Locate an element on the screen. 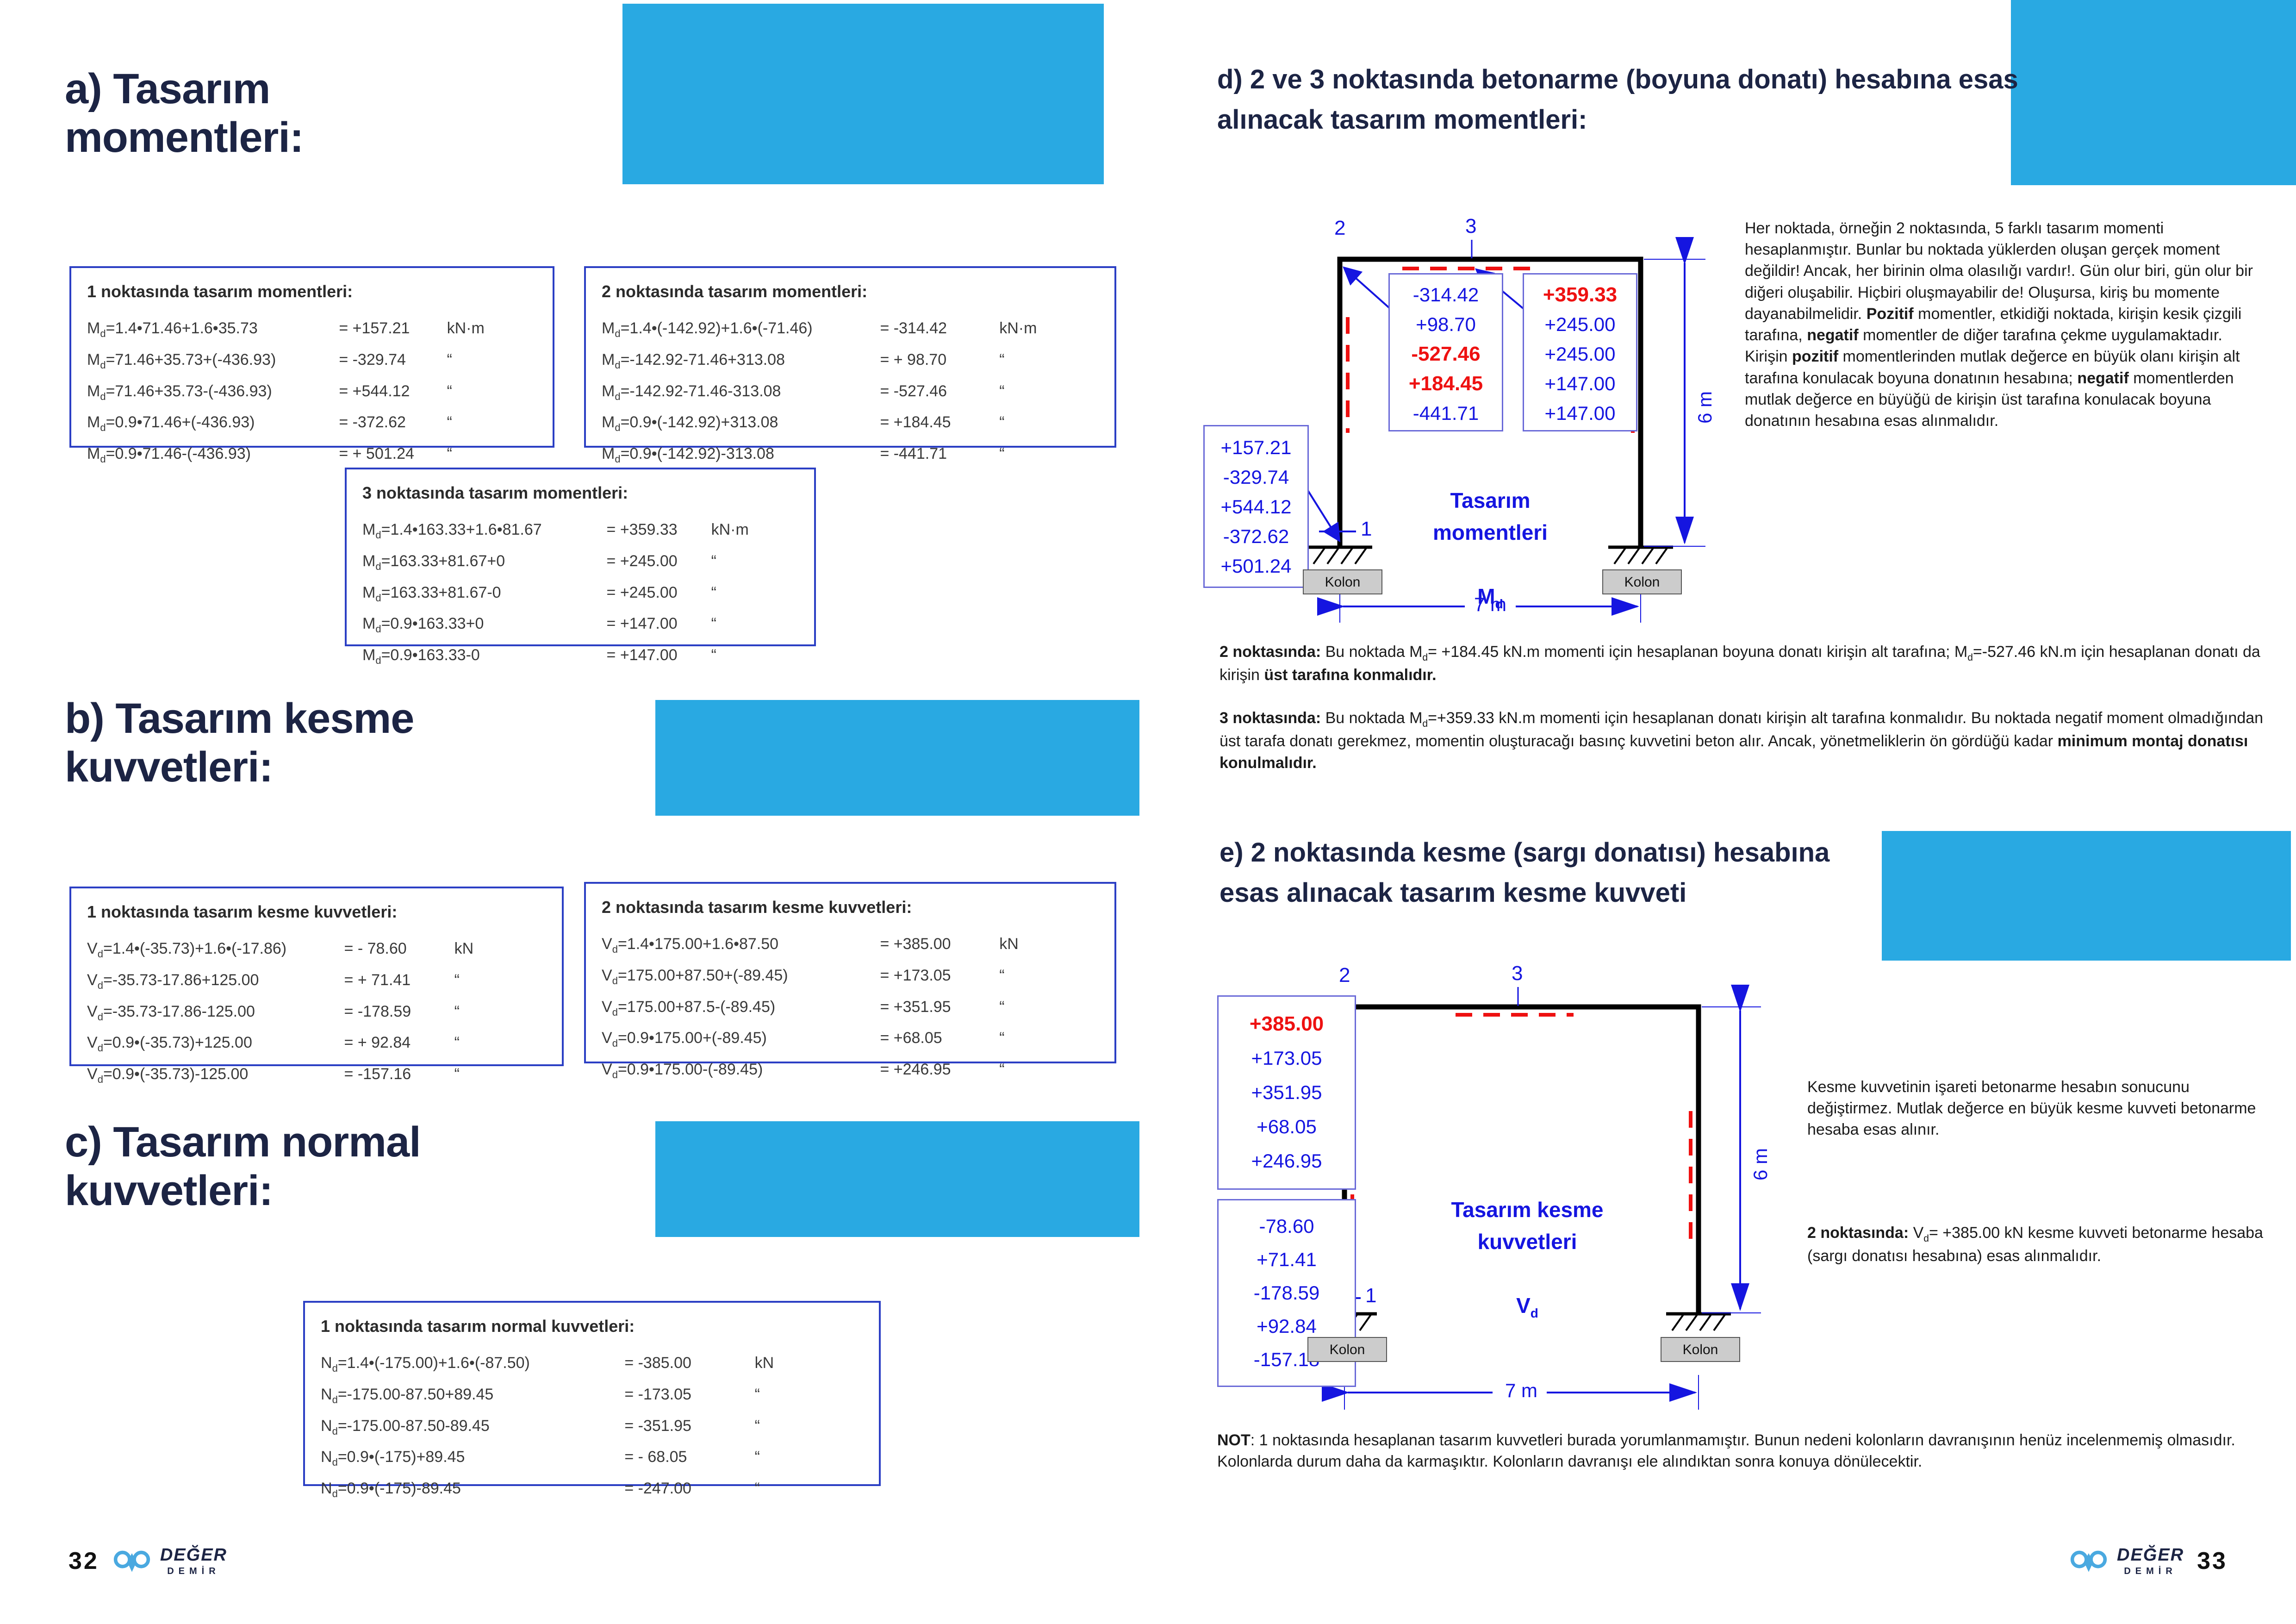  page-number-right: 33 is located at coordinates (2212, 1561).